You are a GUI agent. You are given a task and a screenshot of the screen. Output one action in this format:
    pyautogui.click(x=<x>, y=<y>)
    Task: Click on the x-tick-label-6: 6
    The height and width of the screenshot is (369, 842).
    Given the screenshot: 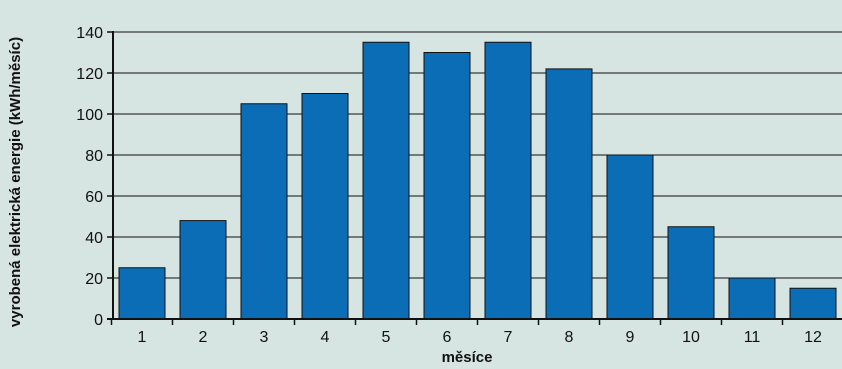 What is the action you would take?
    pyautogui.click(x=447, y=337)
    